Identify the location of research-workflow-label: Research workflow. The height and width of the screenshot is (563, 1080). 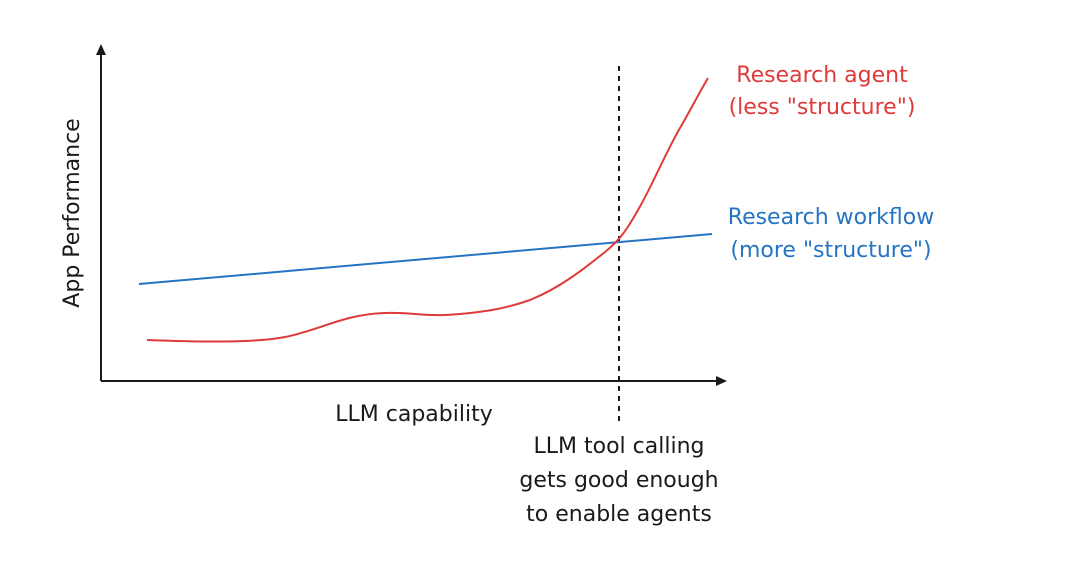
(831, 217).